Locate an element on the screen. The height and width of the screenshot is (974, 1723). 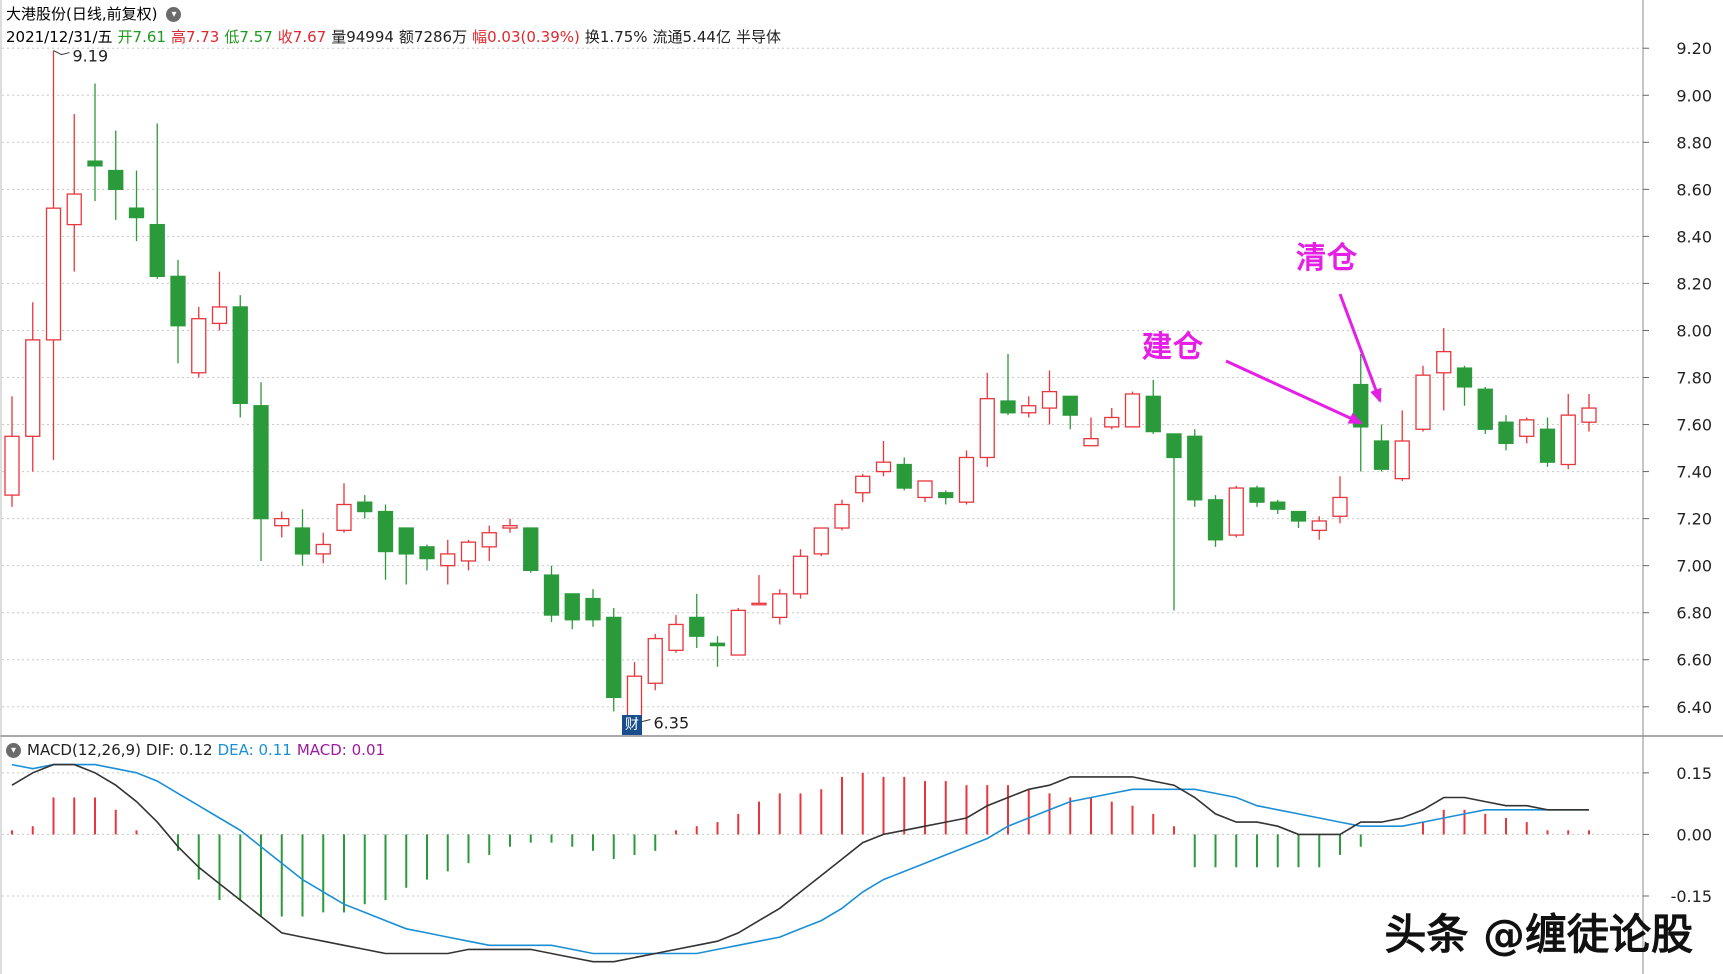
macd-tick-label: 0.00 is located at coordinates (1694, 834).